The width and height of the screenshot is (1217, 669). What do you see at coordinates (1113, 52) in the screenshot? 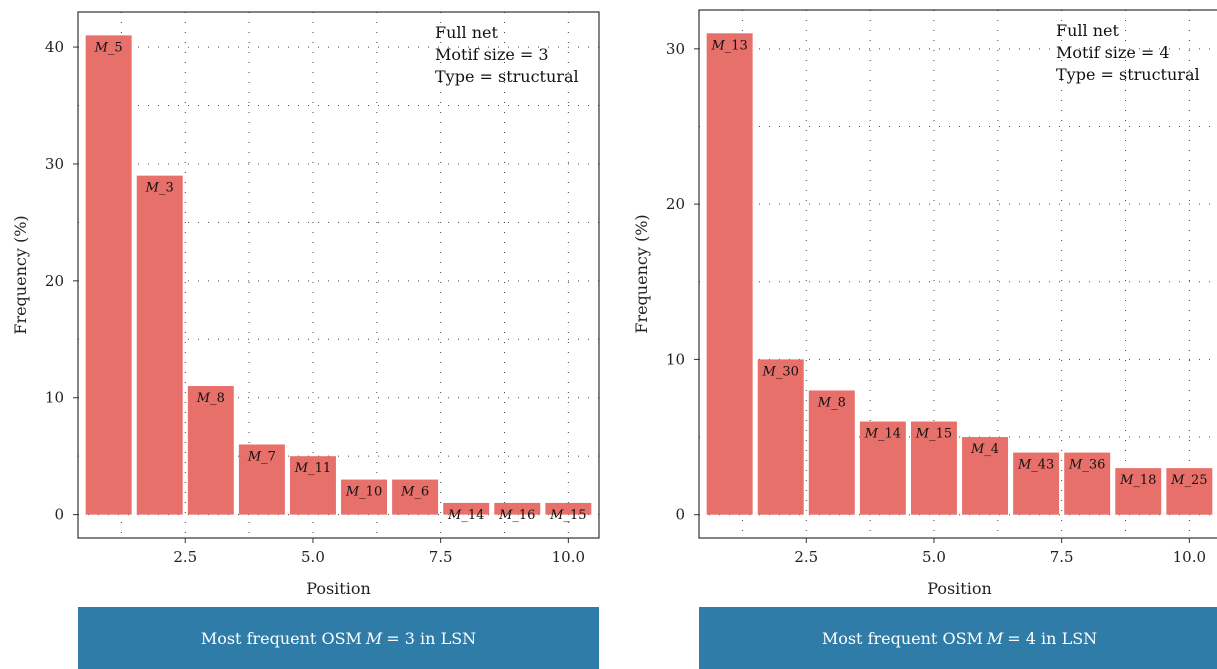
I see `annotation-line: Motif size = 4` at bounding box center [1113, 52].